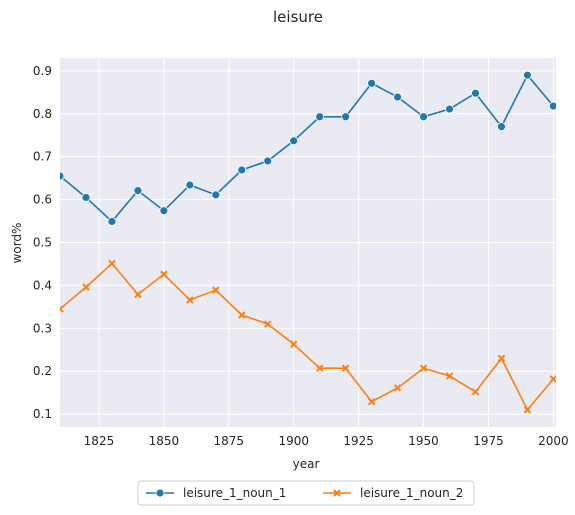  I want to click on legend-entry: leisure_1_noun_2, so click(393, 493).